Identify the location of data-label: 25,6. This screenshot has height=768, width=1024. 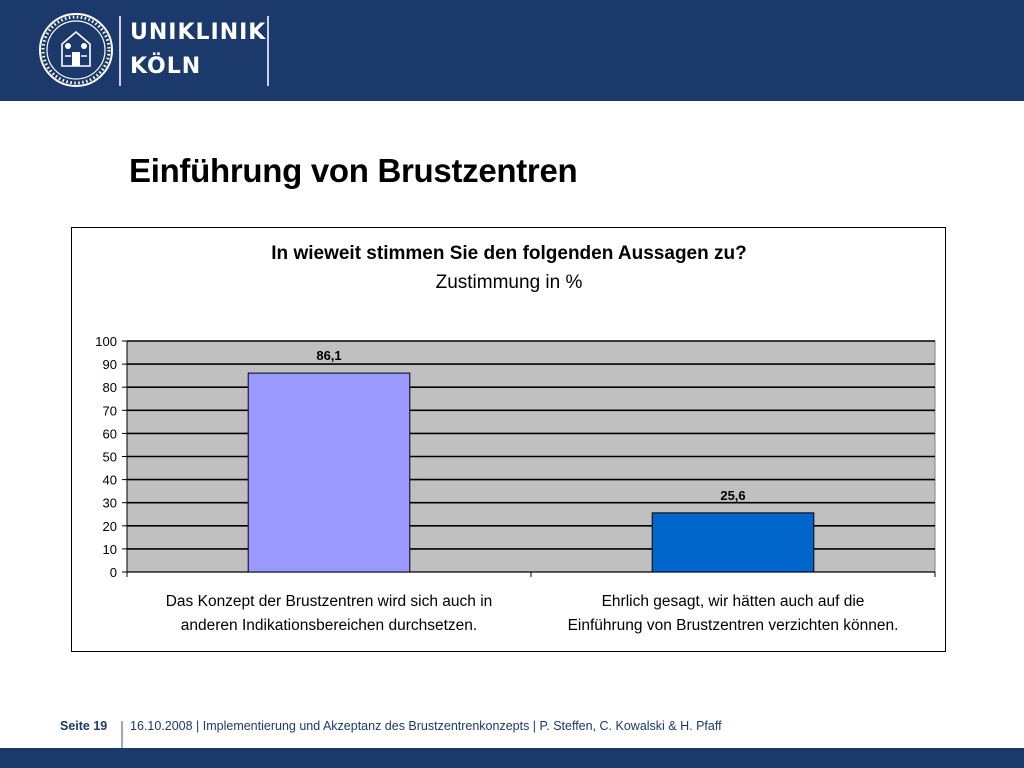
(732, 495).